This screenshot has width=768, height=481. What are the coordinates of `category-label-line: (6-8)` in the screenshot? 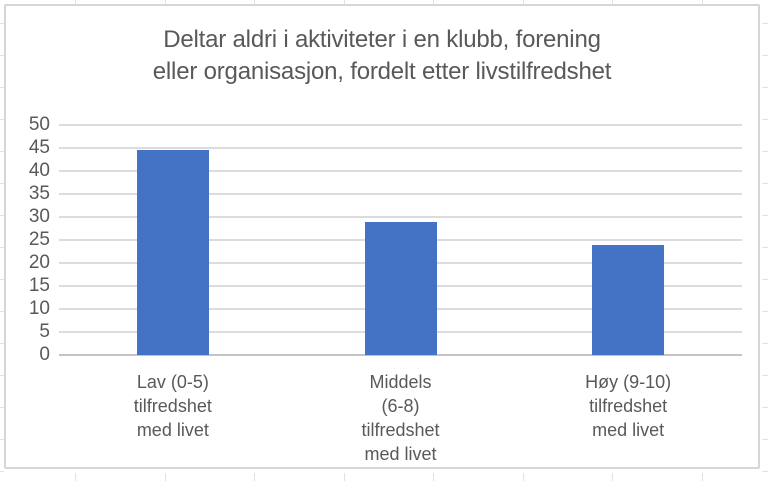 It's located at (400, 406).